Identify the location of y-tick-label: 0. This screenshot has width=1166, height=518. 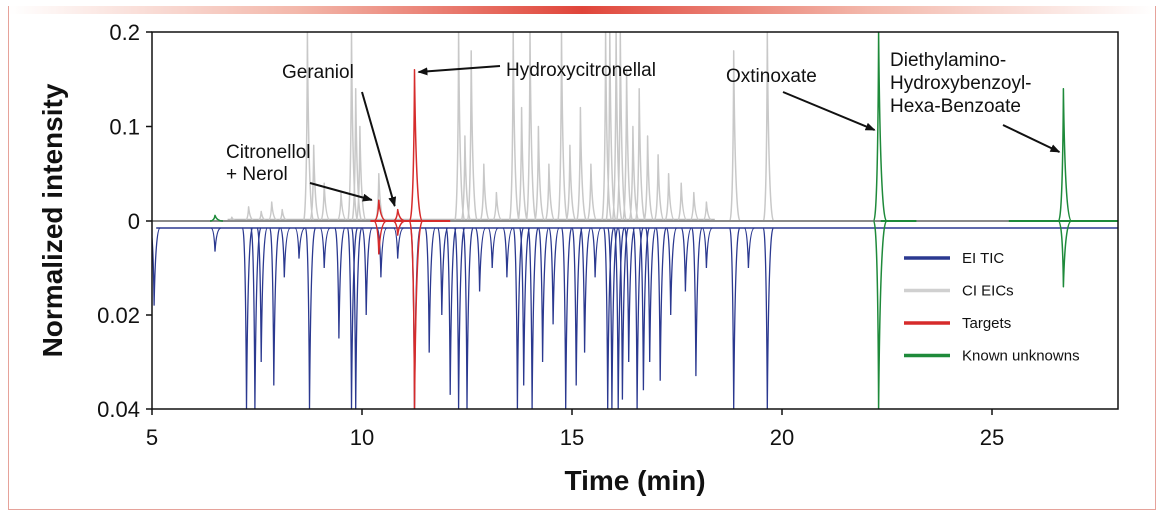
(134, 221).